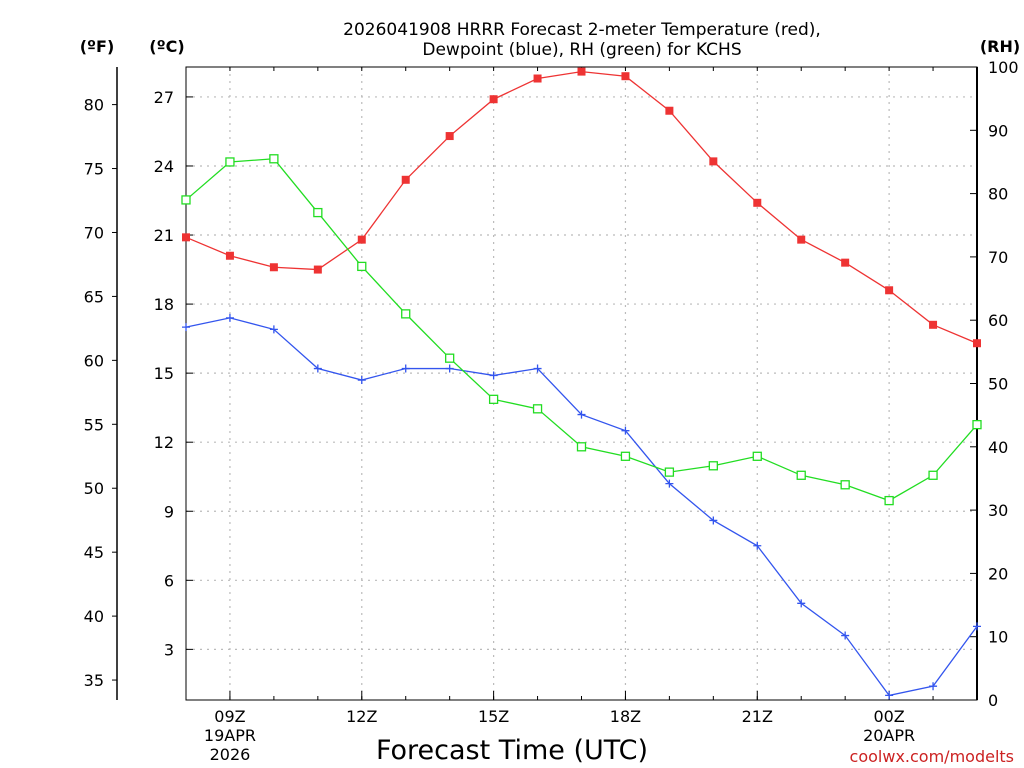 The image size is (1024, 768). I want to click on fahrenheit-tick-label: 55, so click(94, 424).